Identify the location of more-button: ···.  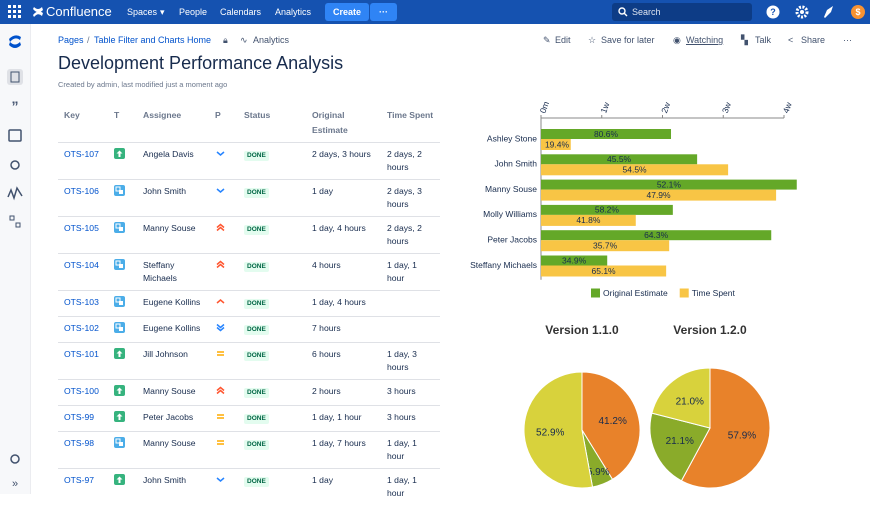
(383, 12).